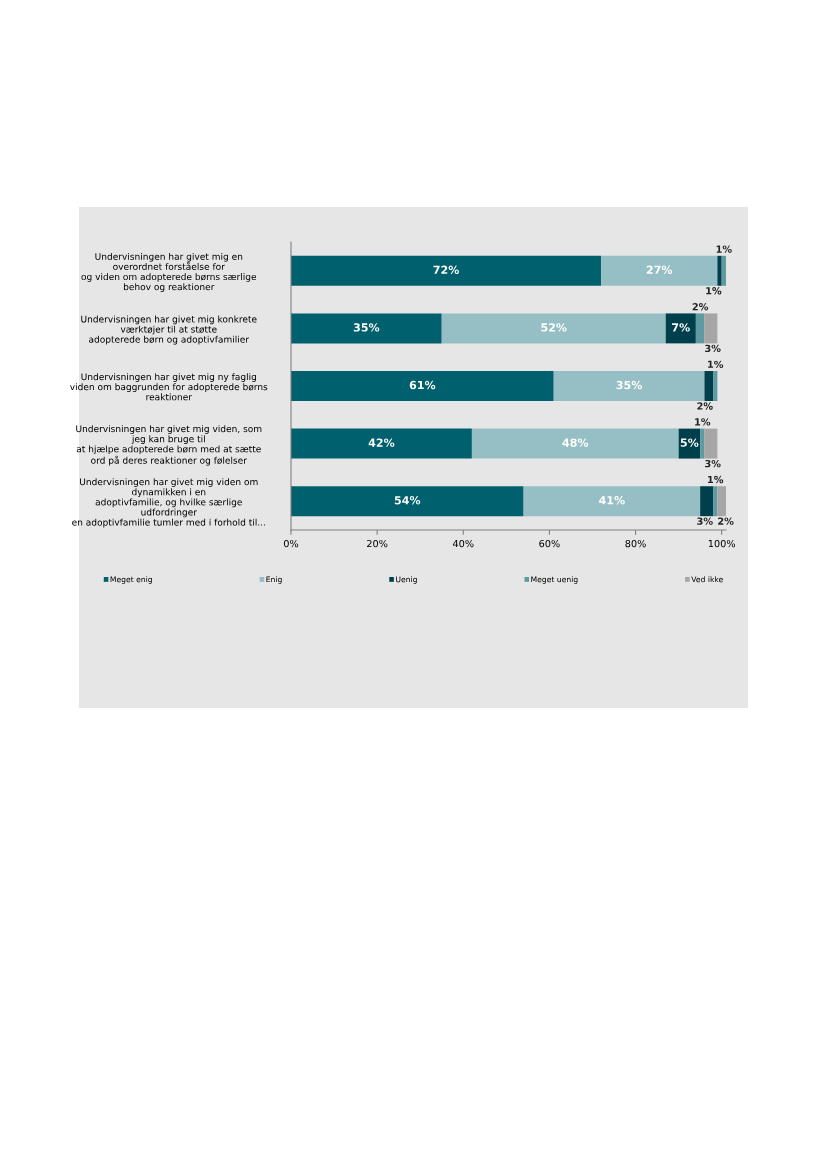 The height and width of the screenshot is (1170, 827). Describe the element at coordinates (377, 543) in the screenshot. I see `x-tick-label: 20%` at that location.